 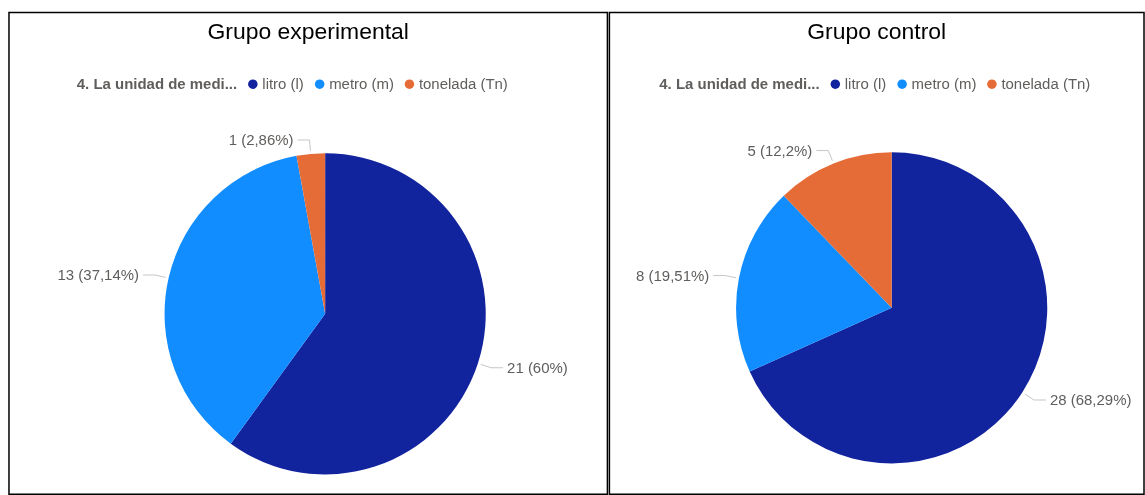 I want to click on data-label: 5 (12,2%), so click(x=780, y=150).